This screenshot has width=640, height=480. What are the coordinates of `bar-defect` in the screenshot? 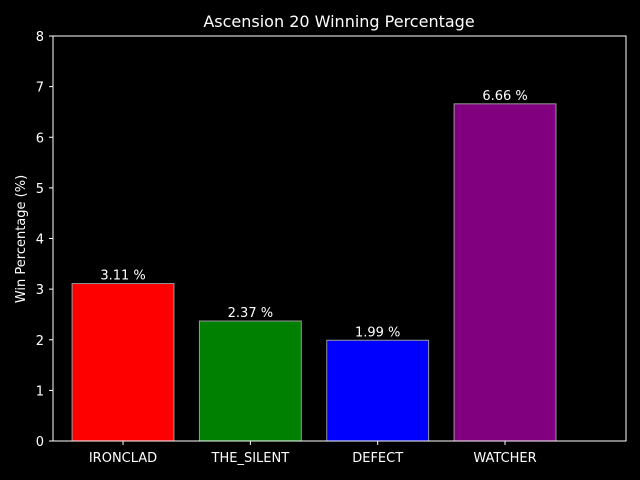 It's located at (378, 390).